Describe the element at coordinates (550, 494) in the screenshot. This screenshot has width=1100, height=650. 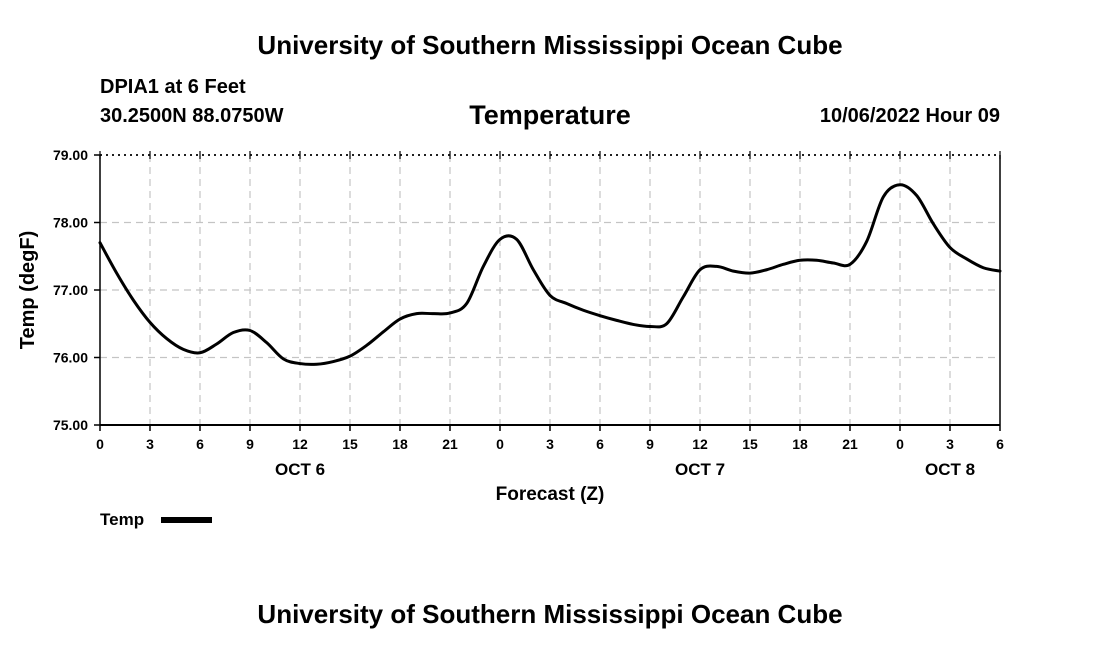
I see `x-axis-label: Forecast (Z)` at that location.